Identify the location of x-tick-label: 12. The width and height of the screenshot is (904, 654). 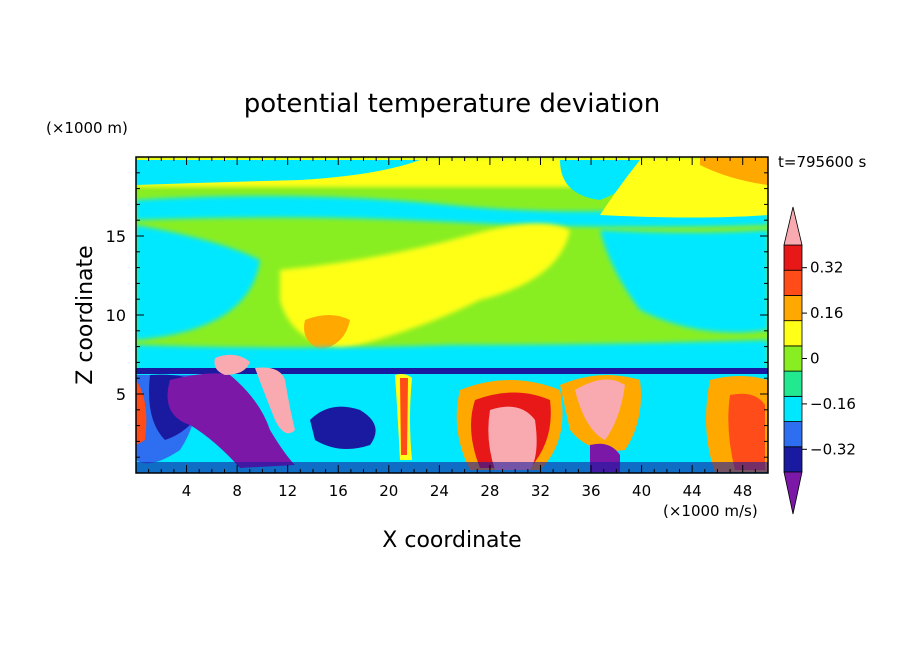
(287, 491).